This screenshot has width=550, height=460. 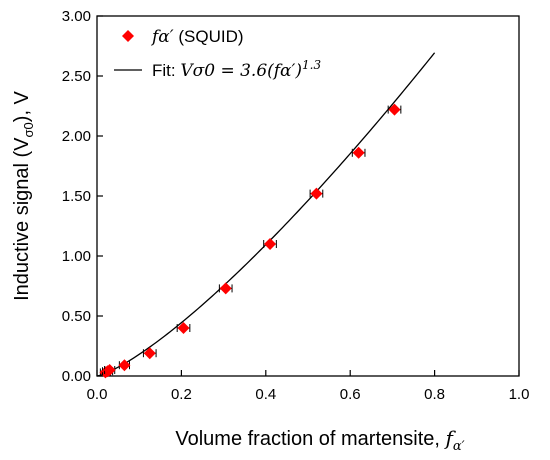 I want to click on legend-label-squid: fα′ (SQUID), so click(x=197, y=37).